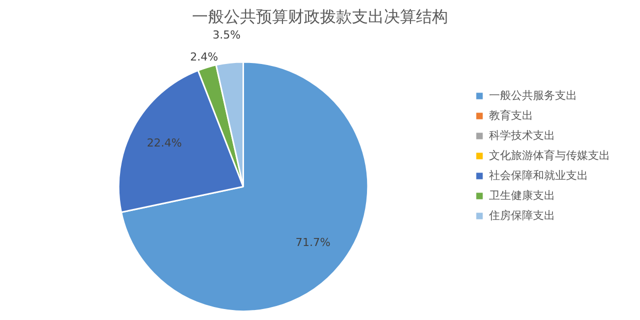 The height and width of the screenshot is (320, 640). What do you see at coordinates (164, 143) in the screenshot?
I see `data-label: 22.4%` at bounding box center [164, 143].